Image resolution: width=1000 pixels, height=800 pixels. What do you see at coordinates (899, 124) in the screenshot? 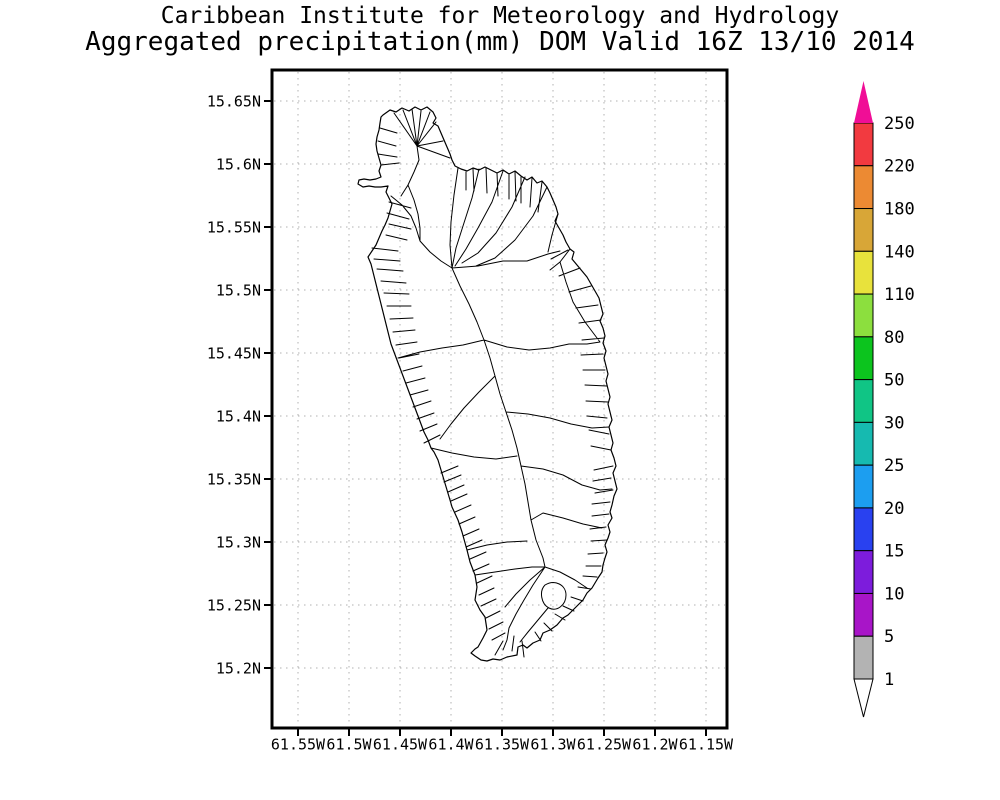
I see `colorbar-label: 250` at bounding box center [899, 124].